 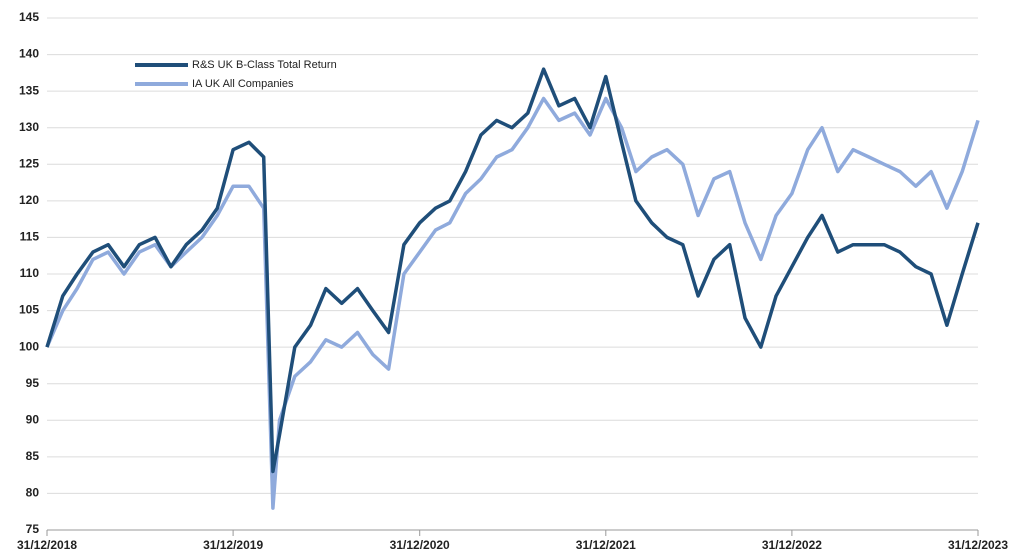 What do you see at coordinates (233, 545) in the screenshot?
I see `x-tick-label: 31/12/2019` at bounding box center [233, 545].